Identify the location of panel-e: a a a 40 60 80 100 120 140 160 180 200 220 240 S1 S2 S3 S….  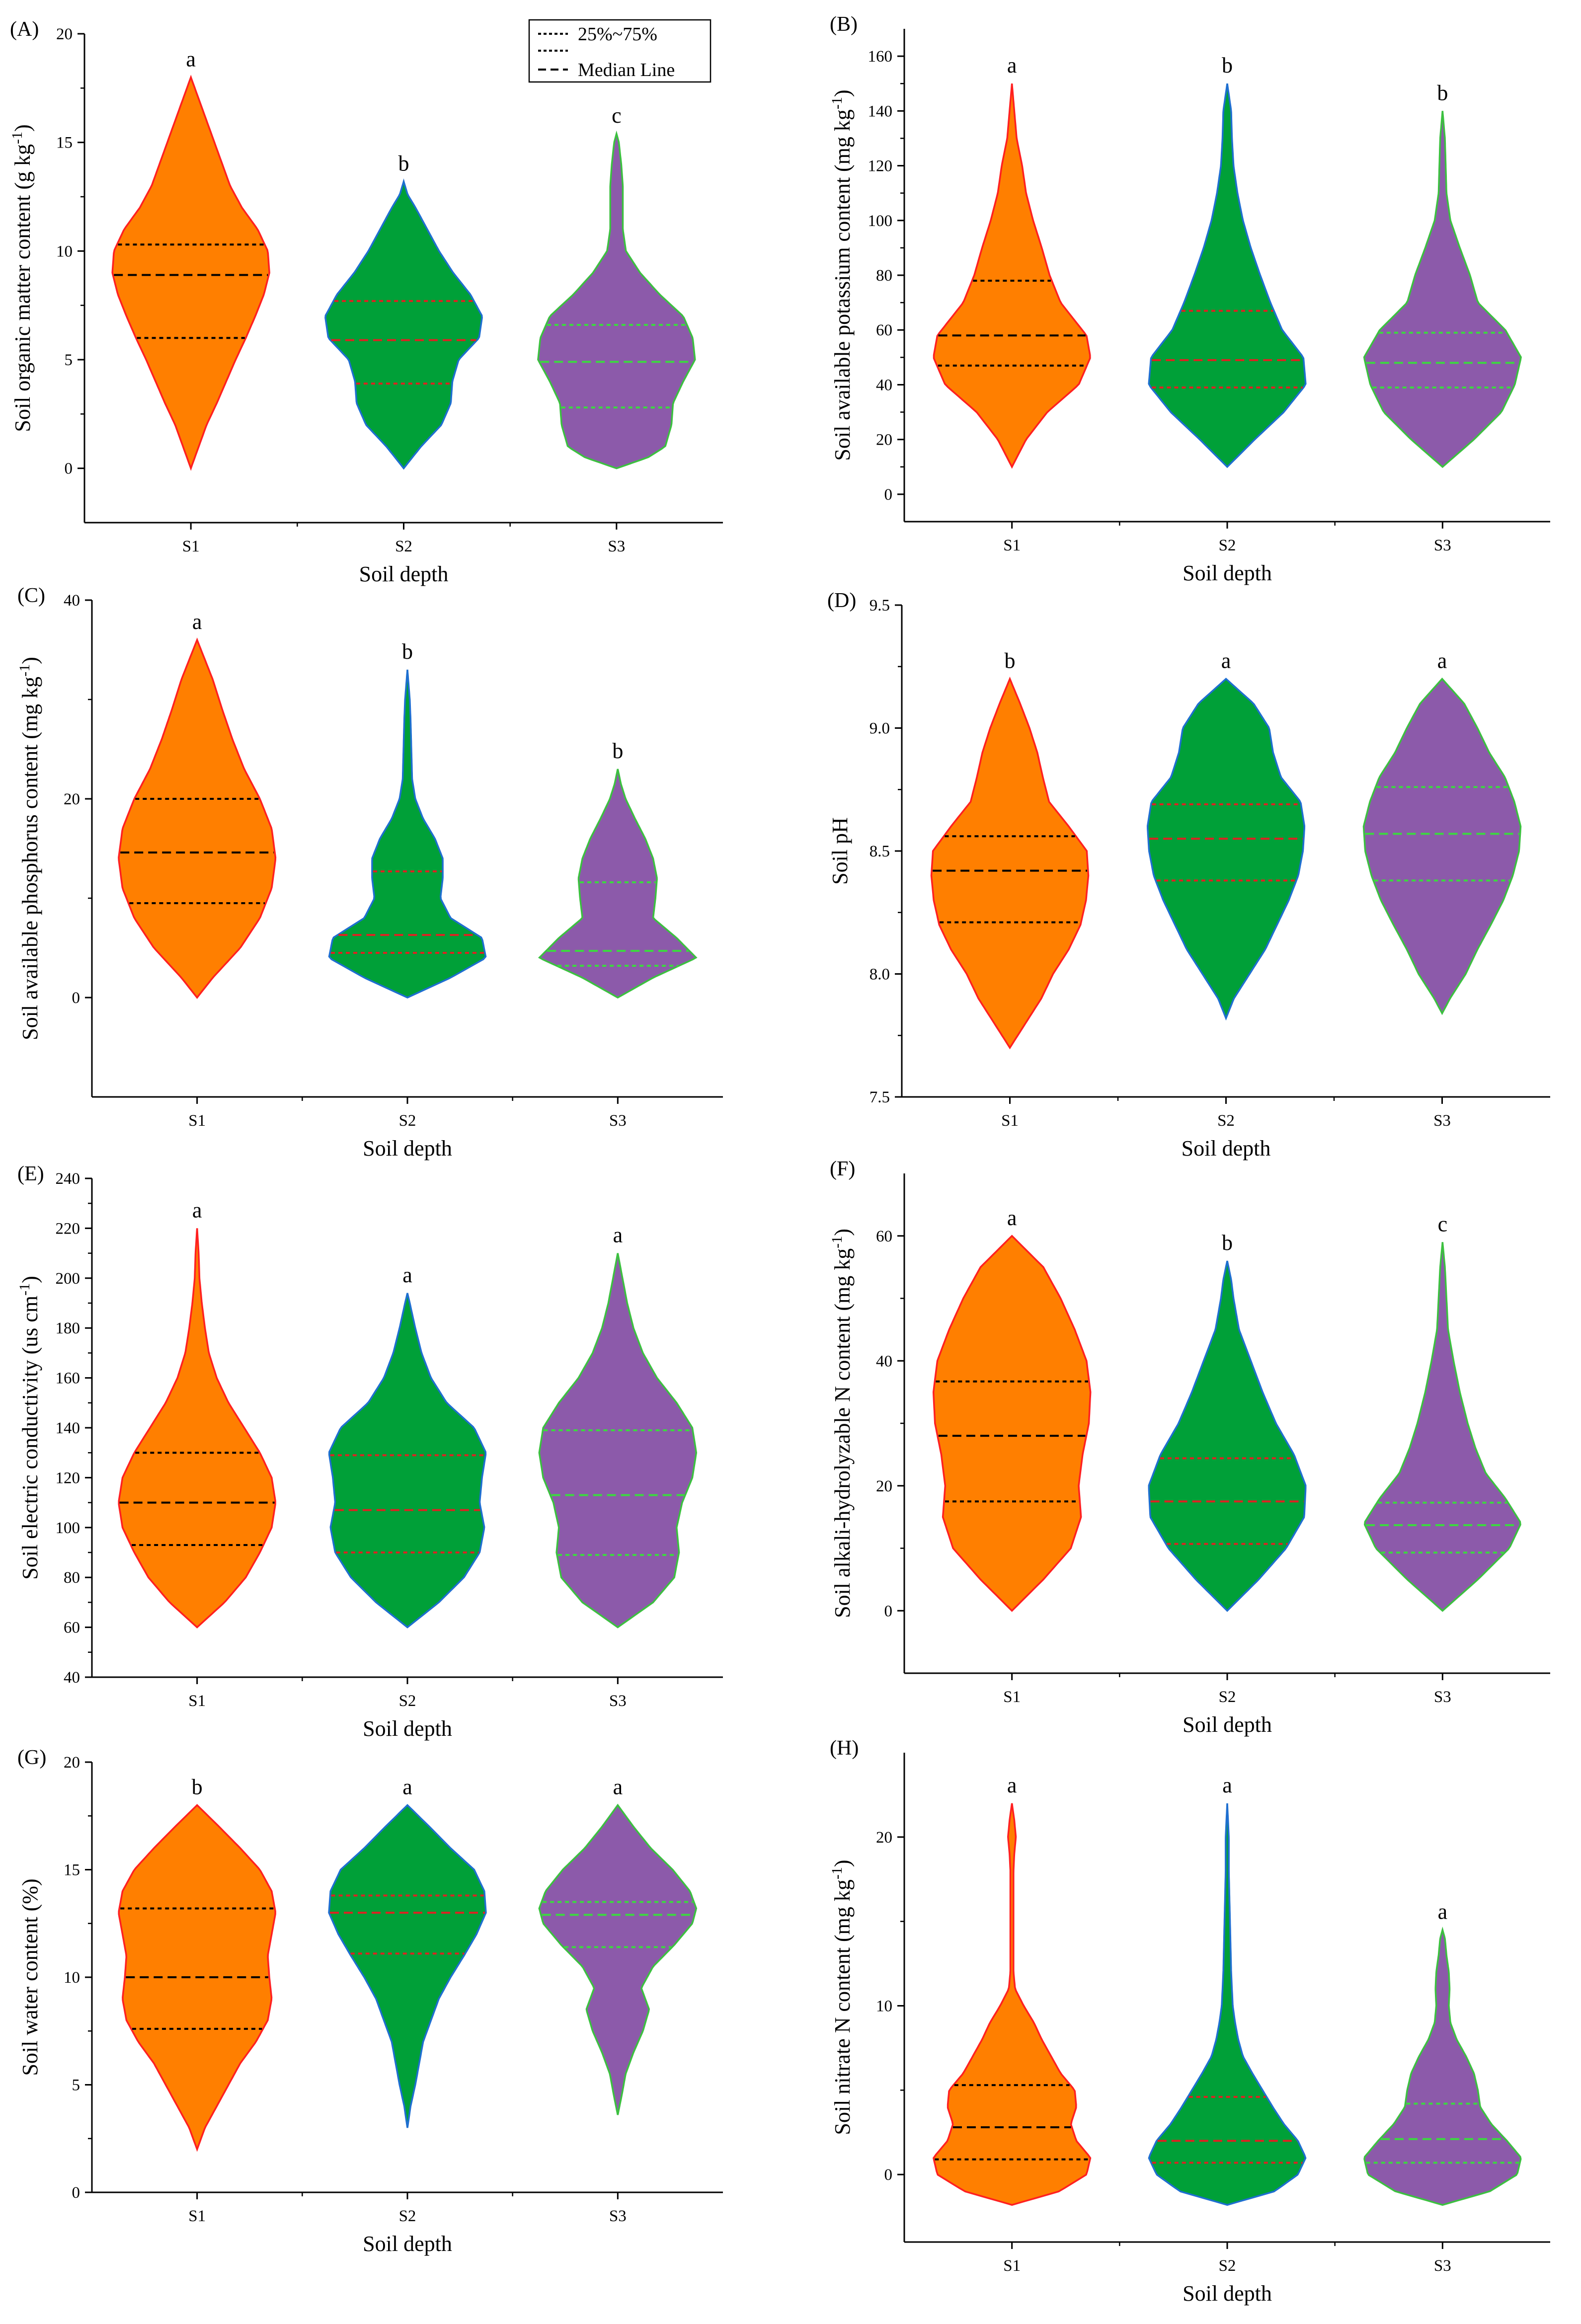
(369, 1451).